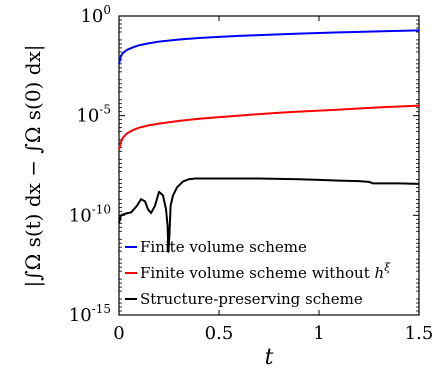  Describe the element at coordinates (269, 127) in the screenshot. I see `series-line-finite-volume-without-h` at that location.